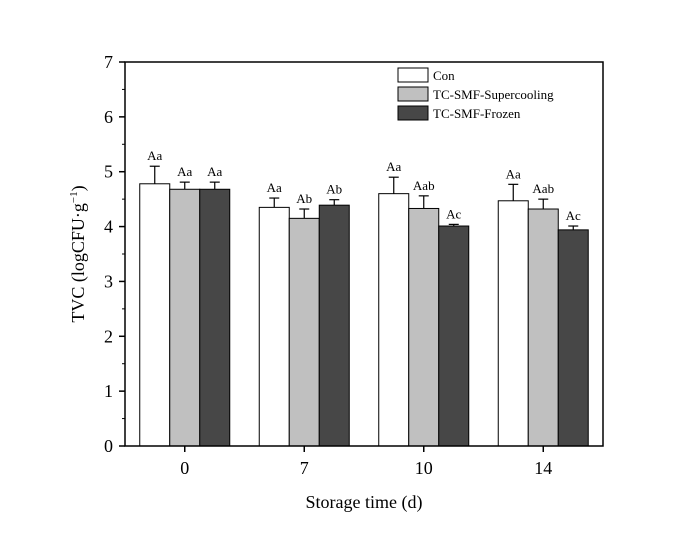 This screenshot has width=696, height=533. I want to click on legend-label: TC-SMF-Frozen, so click(477, 113).